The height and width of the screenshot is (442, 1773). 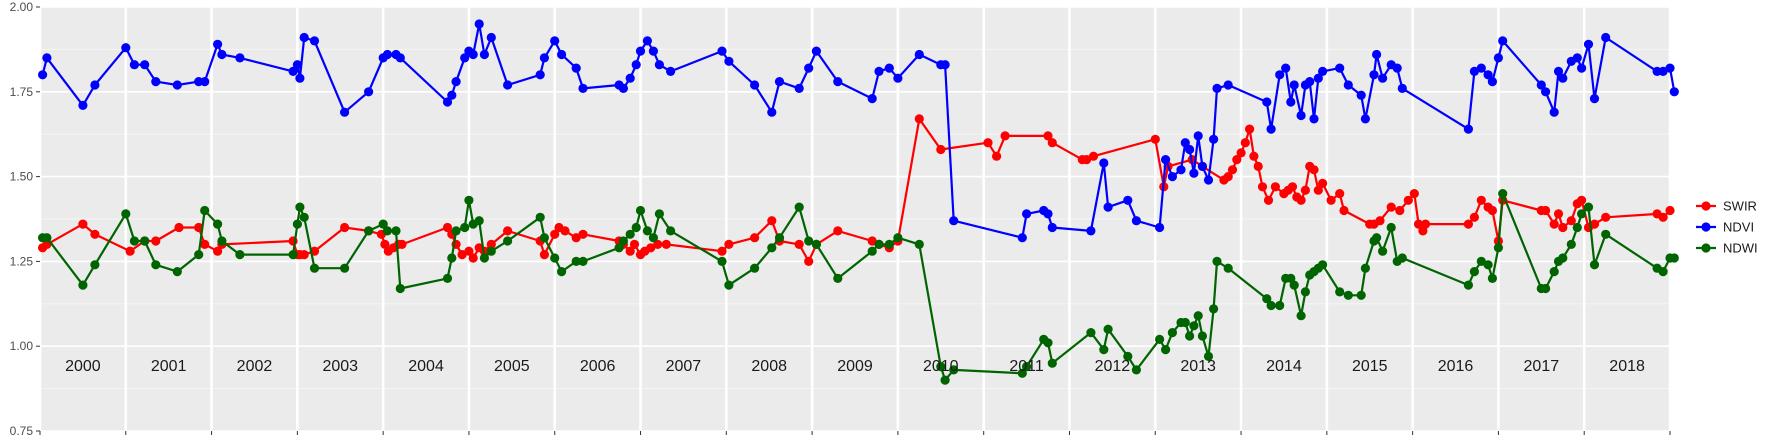 What do you see at coordinates (83, 366) in the screenshot?
I see `year-label: 2000` at bounding box center [83, 366].